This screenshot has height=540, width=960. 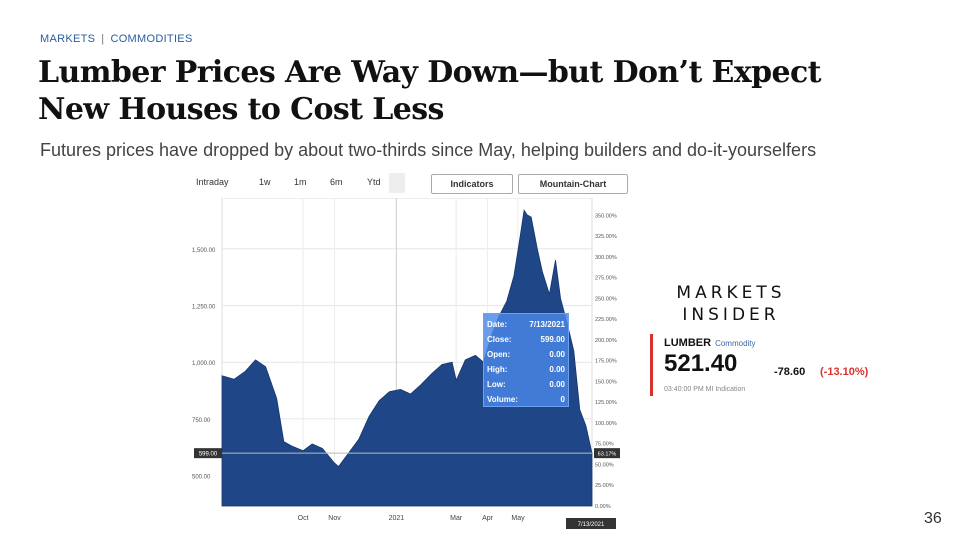 What do you see at coordinates (606, 320) in the screenshot?
I see `pct-tick-label: 225.00%` at bounding box center [606, 320].